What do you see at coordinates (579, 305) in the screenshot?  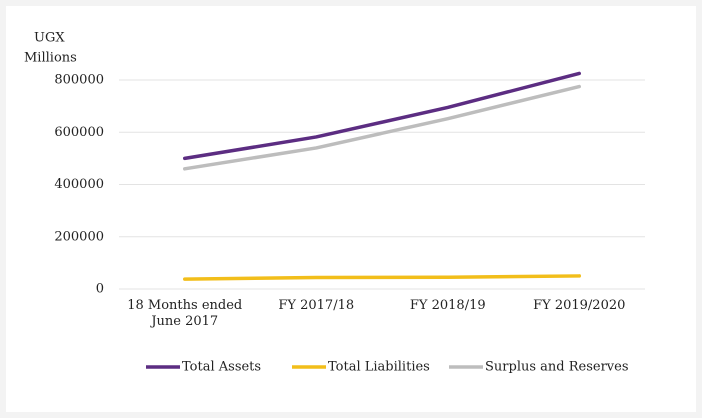 I see `x-tick-label: FY 2019/2020` at bounding box center [579, 305].